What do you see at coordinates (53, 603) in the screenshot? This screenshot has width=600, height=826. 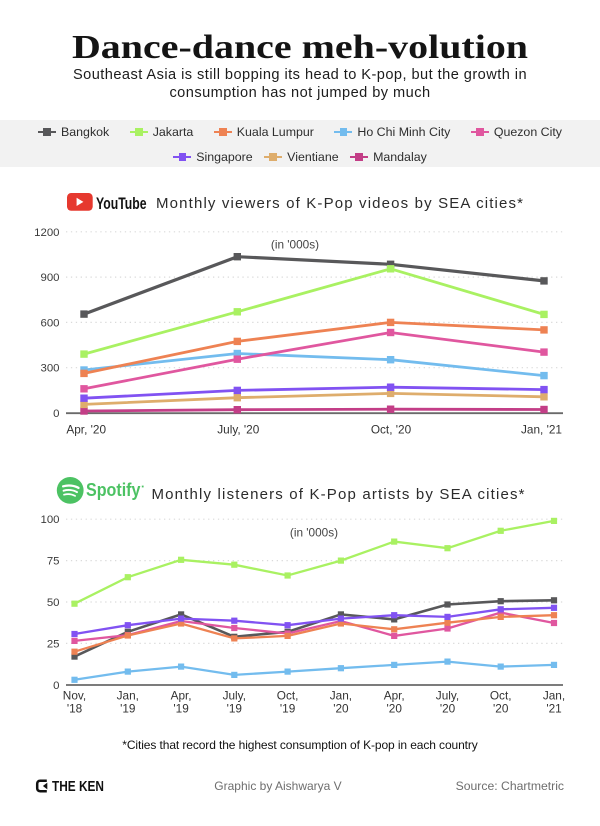 I see `svg-text: 50` at bounding box center [53, 603].